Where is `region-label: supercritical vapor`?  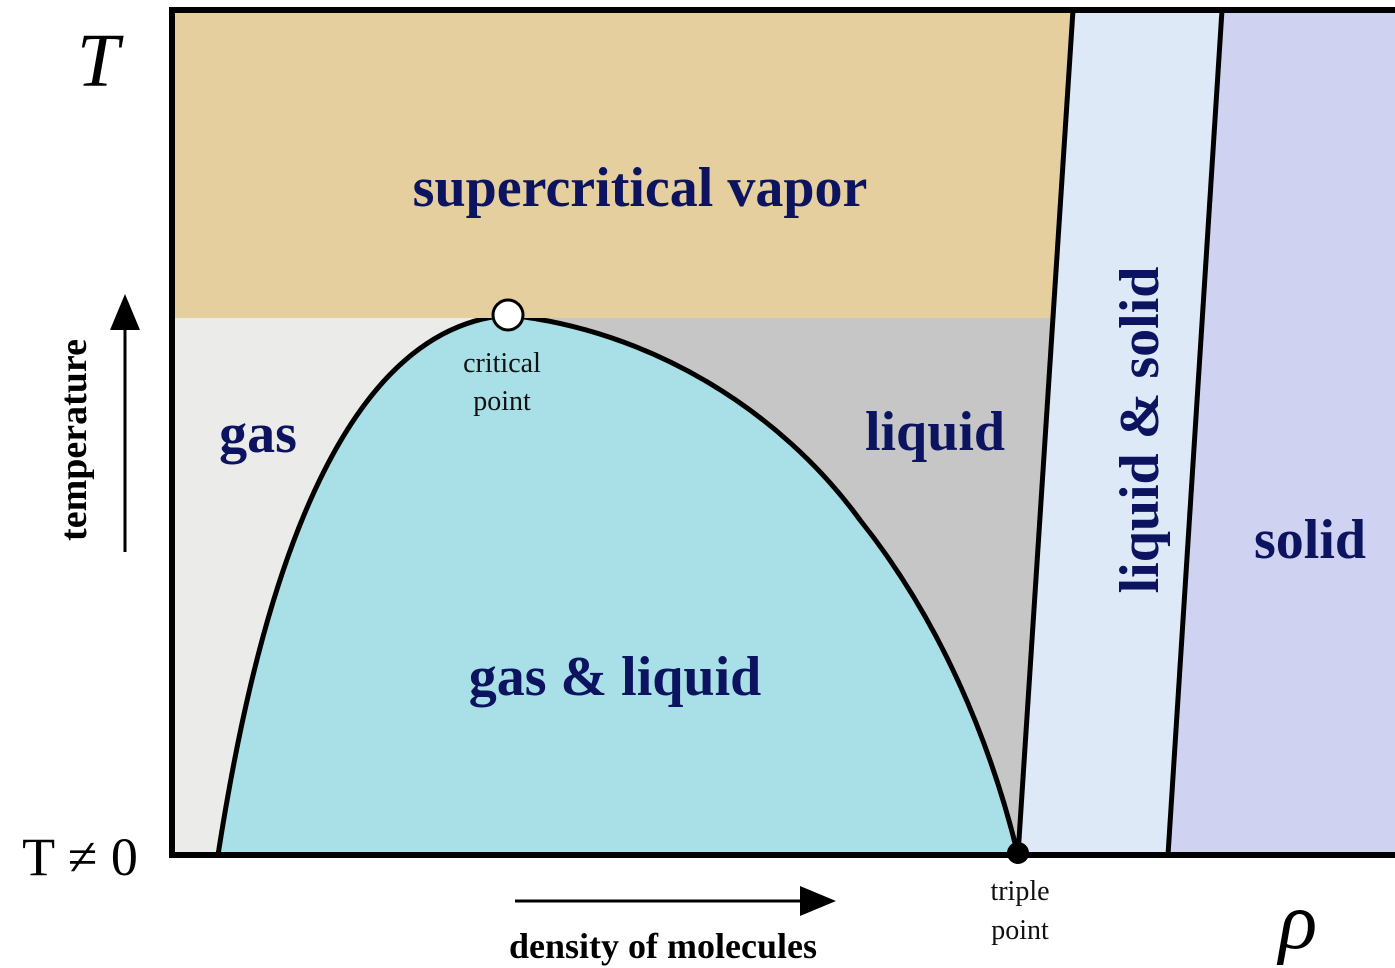
region-label: supercritical vapor is located at coordinates (640, 188).